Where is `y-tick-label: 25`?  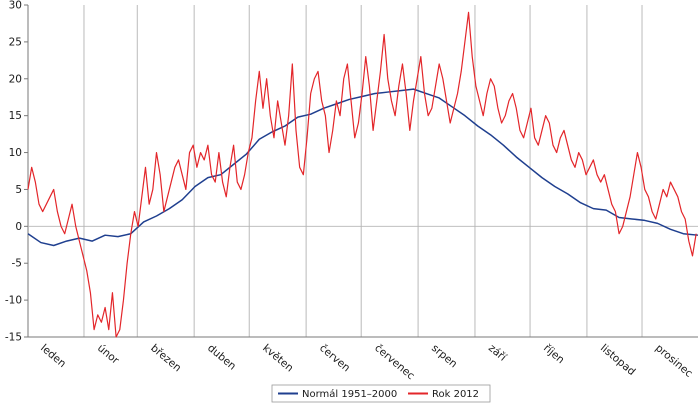
y-tick-label: 25 is located at coordinates (15, 42).